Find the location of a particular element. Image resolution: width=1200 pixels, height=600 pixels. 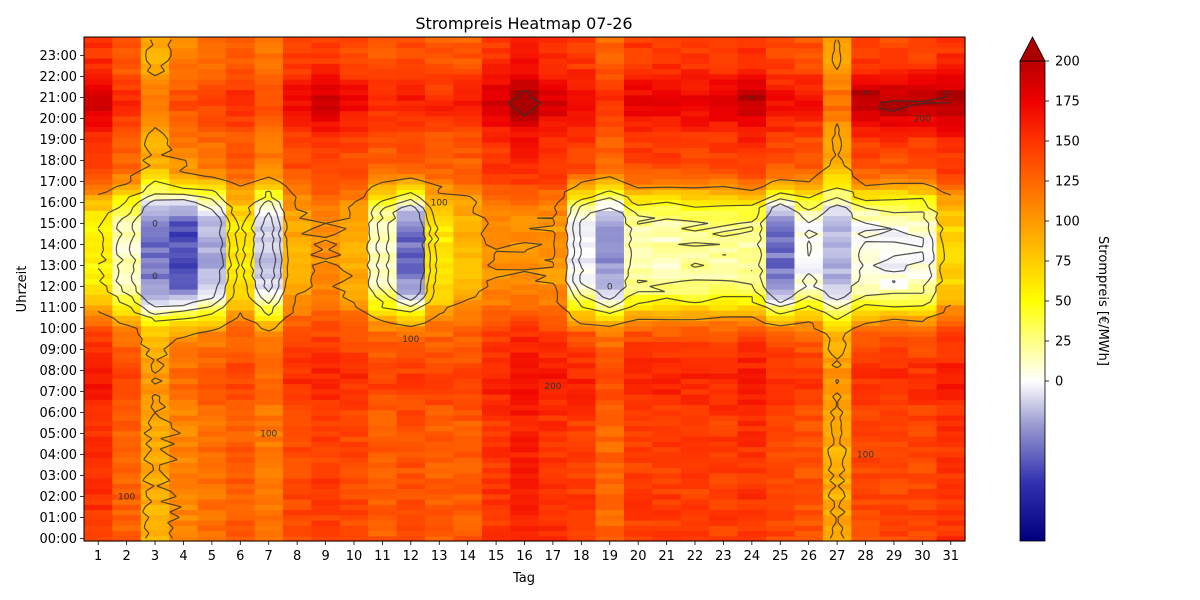

y-tick-label: 08:00 is located at coordinates (58, 371).